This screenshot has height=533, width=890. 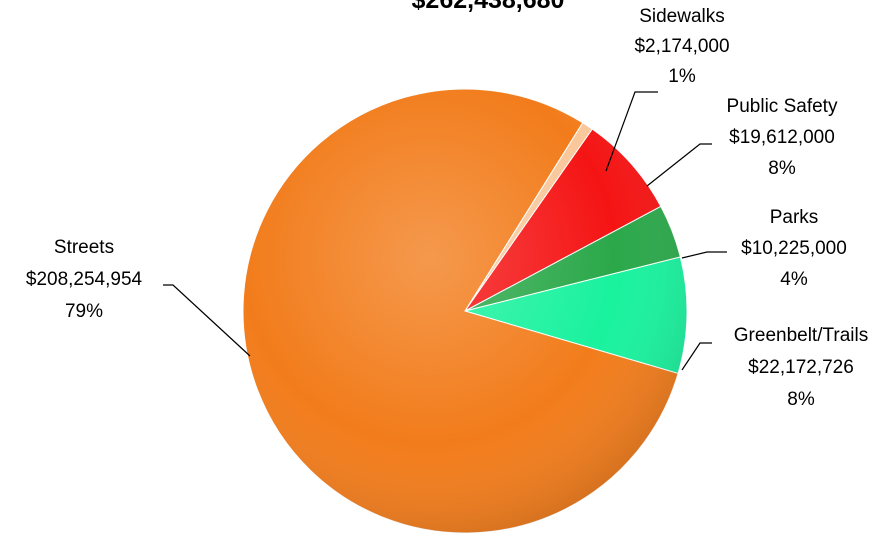 What do you see at coordinates (801, 335) in the screenshot?
I see `label-name-greenbelt: Greenbelt/Trails` at bounding box center [801, 335].